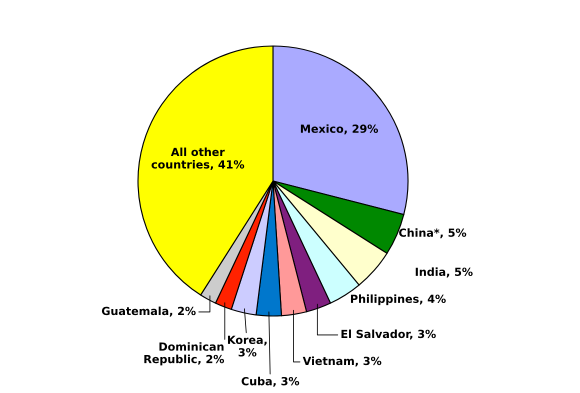 The image size is (580, 393). What do you see at coordinates (342, 361) in the screenshot?
I see `slice-label: Vietnam, 3%` at bounding box center [342, 361].